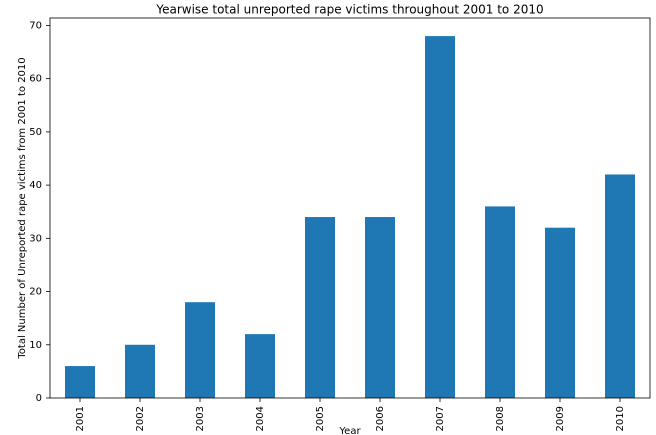  What do you see at coordinates (35, 25) in the screenshot?
I see `y-tick-label: 70` at bounding box center [35, 25].